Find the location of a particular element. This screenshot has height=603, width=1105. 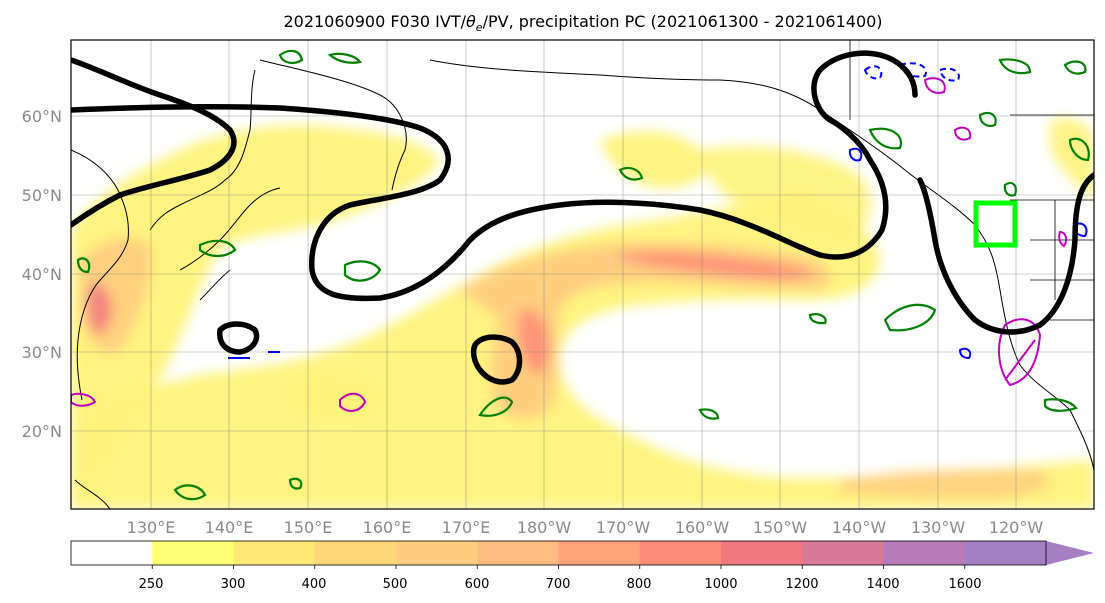

colorbar-segments is located at coordinates (559, 553).